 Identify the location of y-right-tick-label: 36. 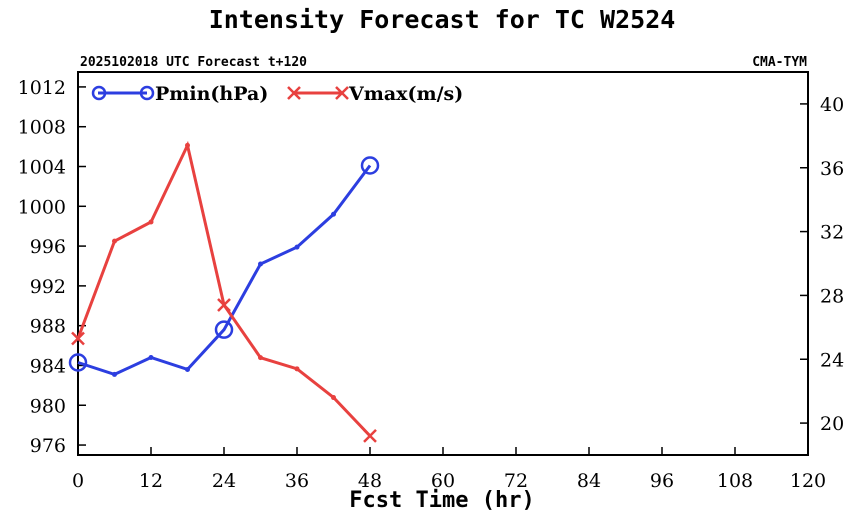
(832, 169).